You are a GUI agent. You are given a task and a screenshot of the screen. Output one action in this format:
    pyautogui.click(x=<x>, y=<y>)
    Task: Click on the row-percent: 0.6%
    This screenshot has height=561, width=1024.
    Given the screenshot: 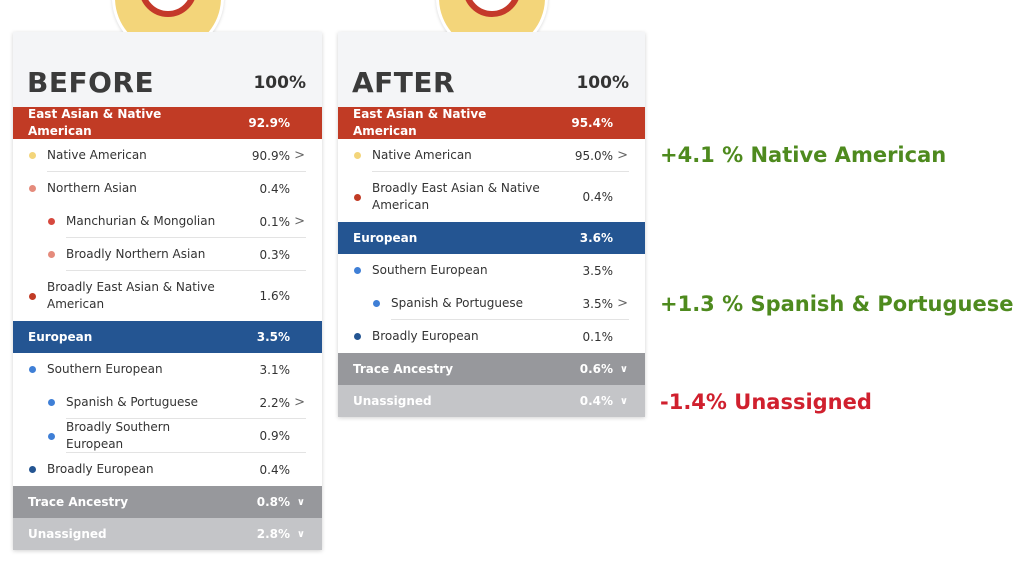 What is the action you would take?
    pyautogui.click(x=596, y=369)
    